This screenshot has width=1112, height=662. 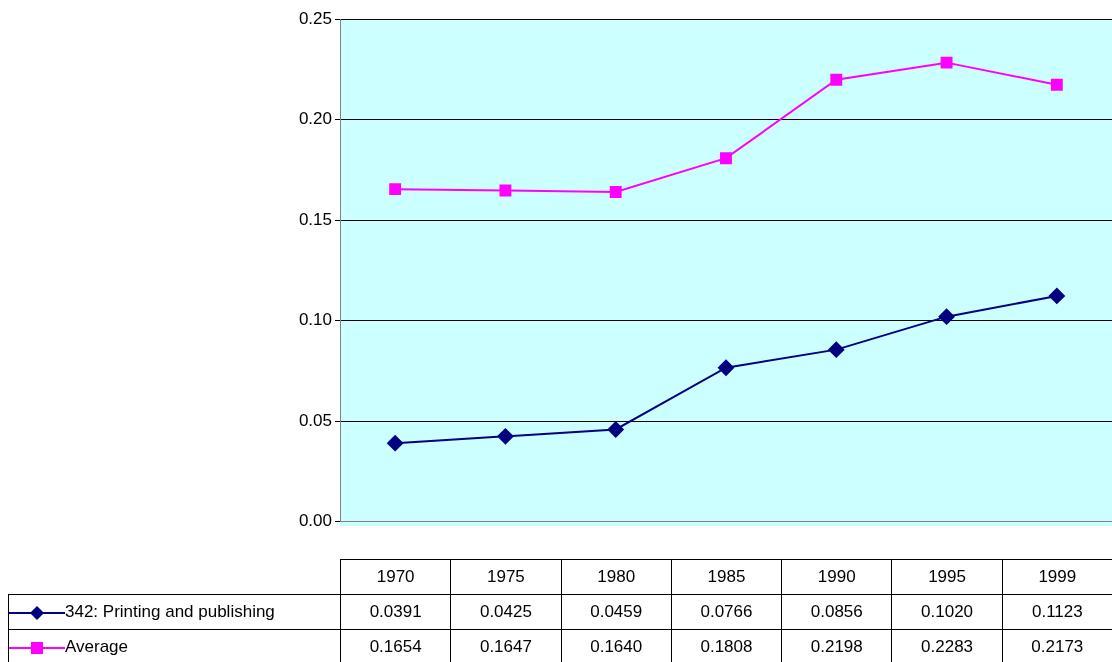 I want to click on data-label: 0.0856, so click(x=836, y=612).